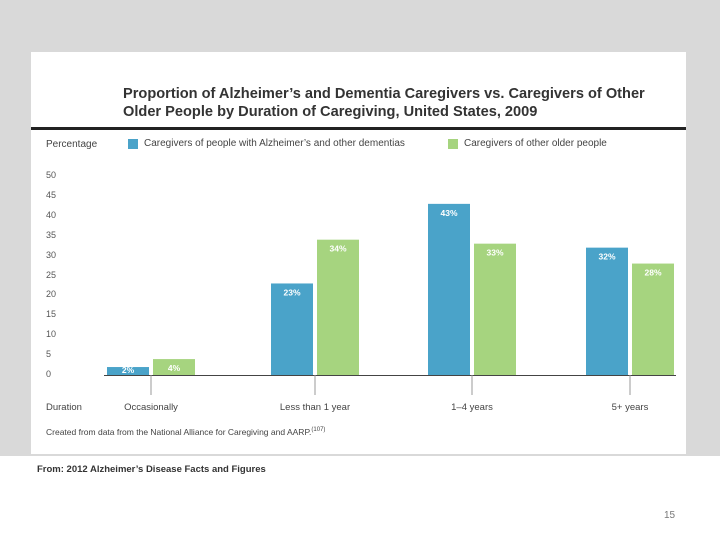  I want to click on bar-value-label: 2%, so click(128, 370).